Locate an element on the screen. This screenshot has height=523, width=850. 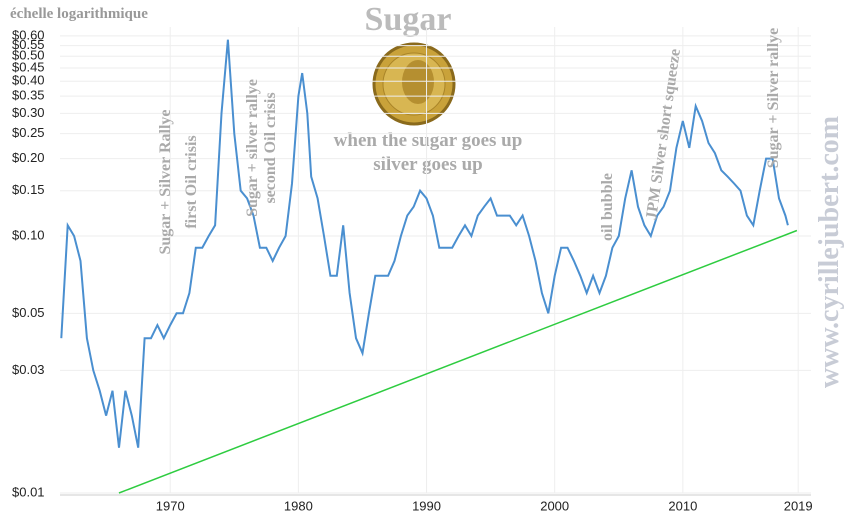
y-tick-label: $0.55 is located at coordinates (28, 44).